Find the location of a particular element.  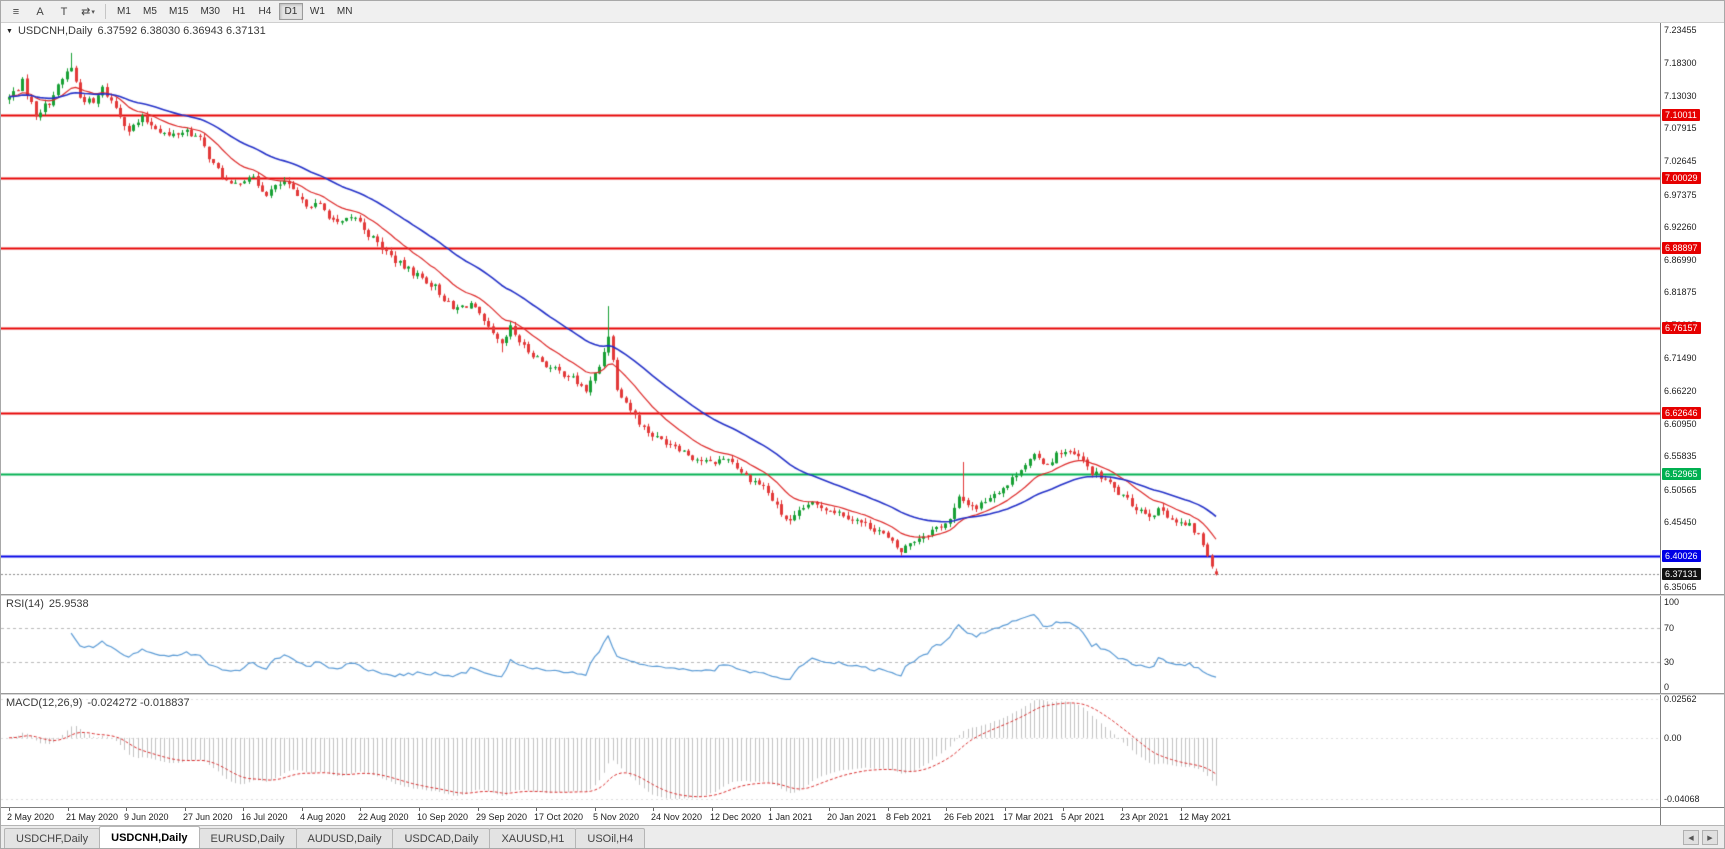

lines-icon: ≡ is located at coordinates (16, 11).